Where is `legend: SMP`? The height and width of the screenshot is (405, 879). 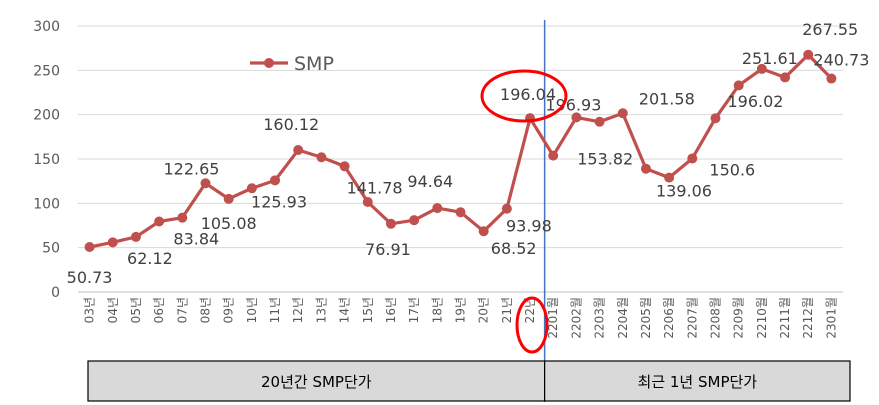
legend: SMP is located at coordinates (292, 64).